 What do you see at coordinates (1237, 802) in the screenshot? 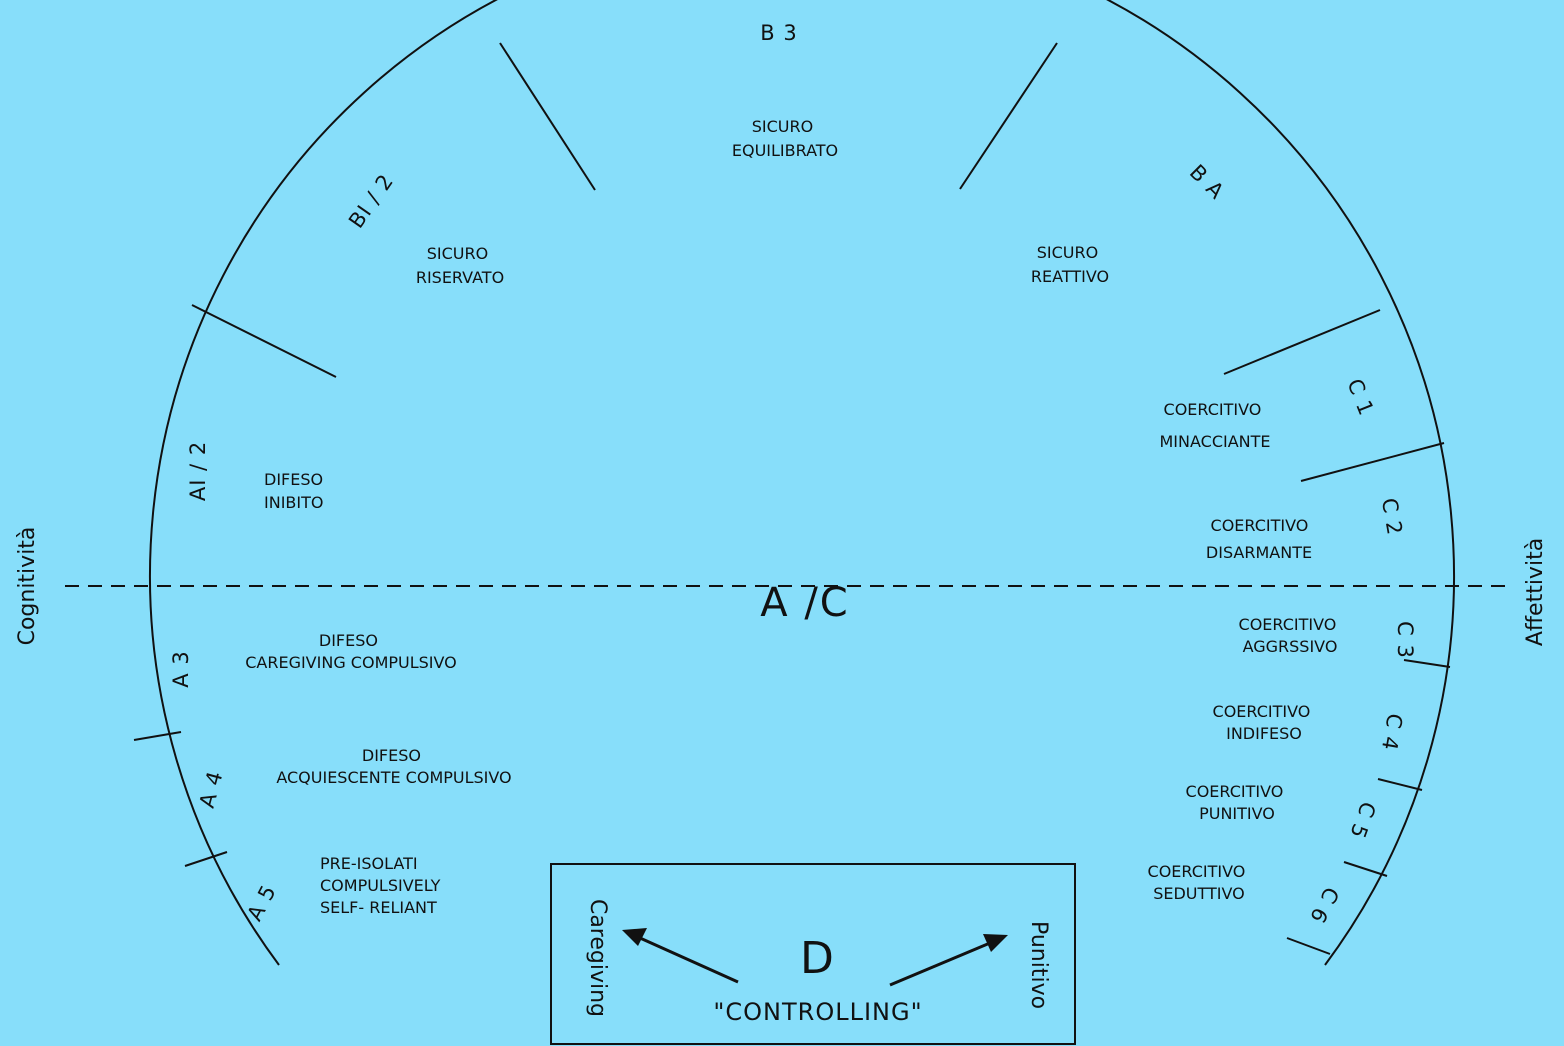
I see `segment-desc-c5: COERCITIVO PUNITIVO` at bounding box center [1237, 802].